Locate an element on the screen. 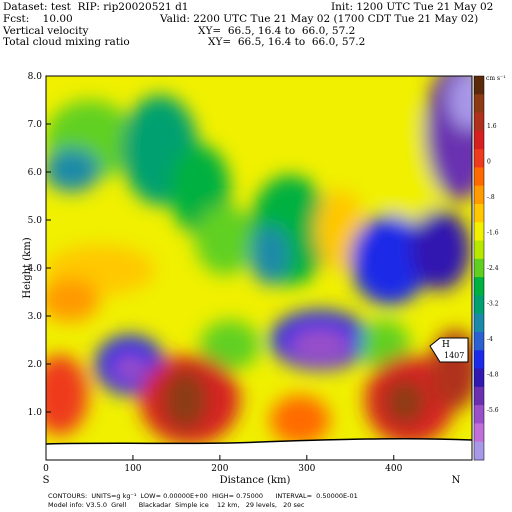 This screenshot has height=512, width=512. x-axis-title: Distance (km) is located at coordinates (255, 480).